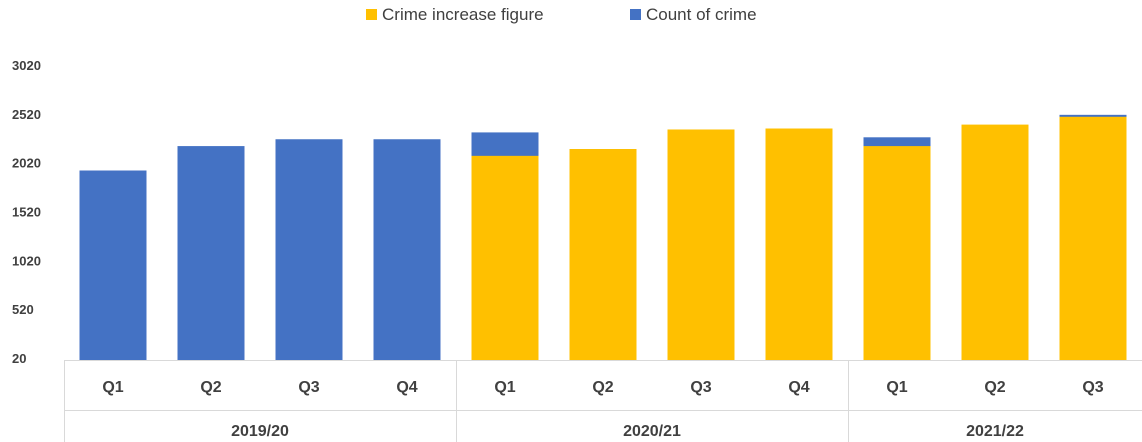 This screenshot has width=1142, height=442. I want to click on legend-label-count-of-crime: Count of crime, so click(701, 14).